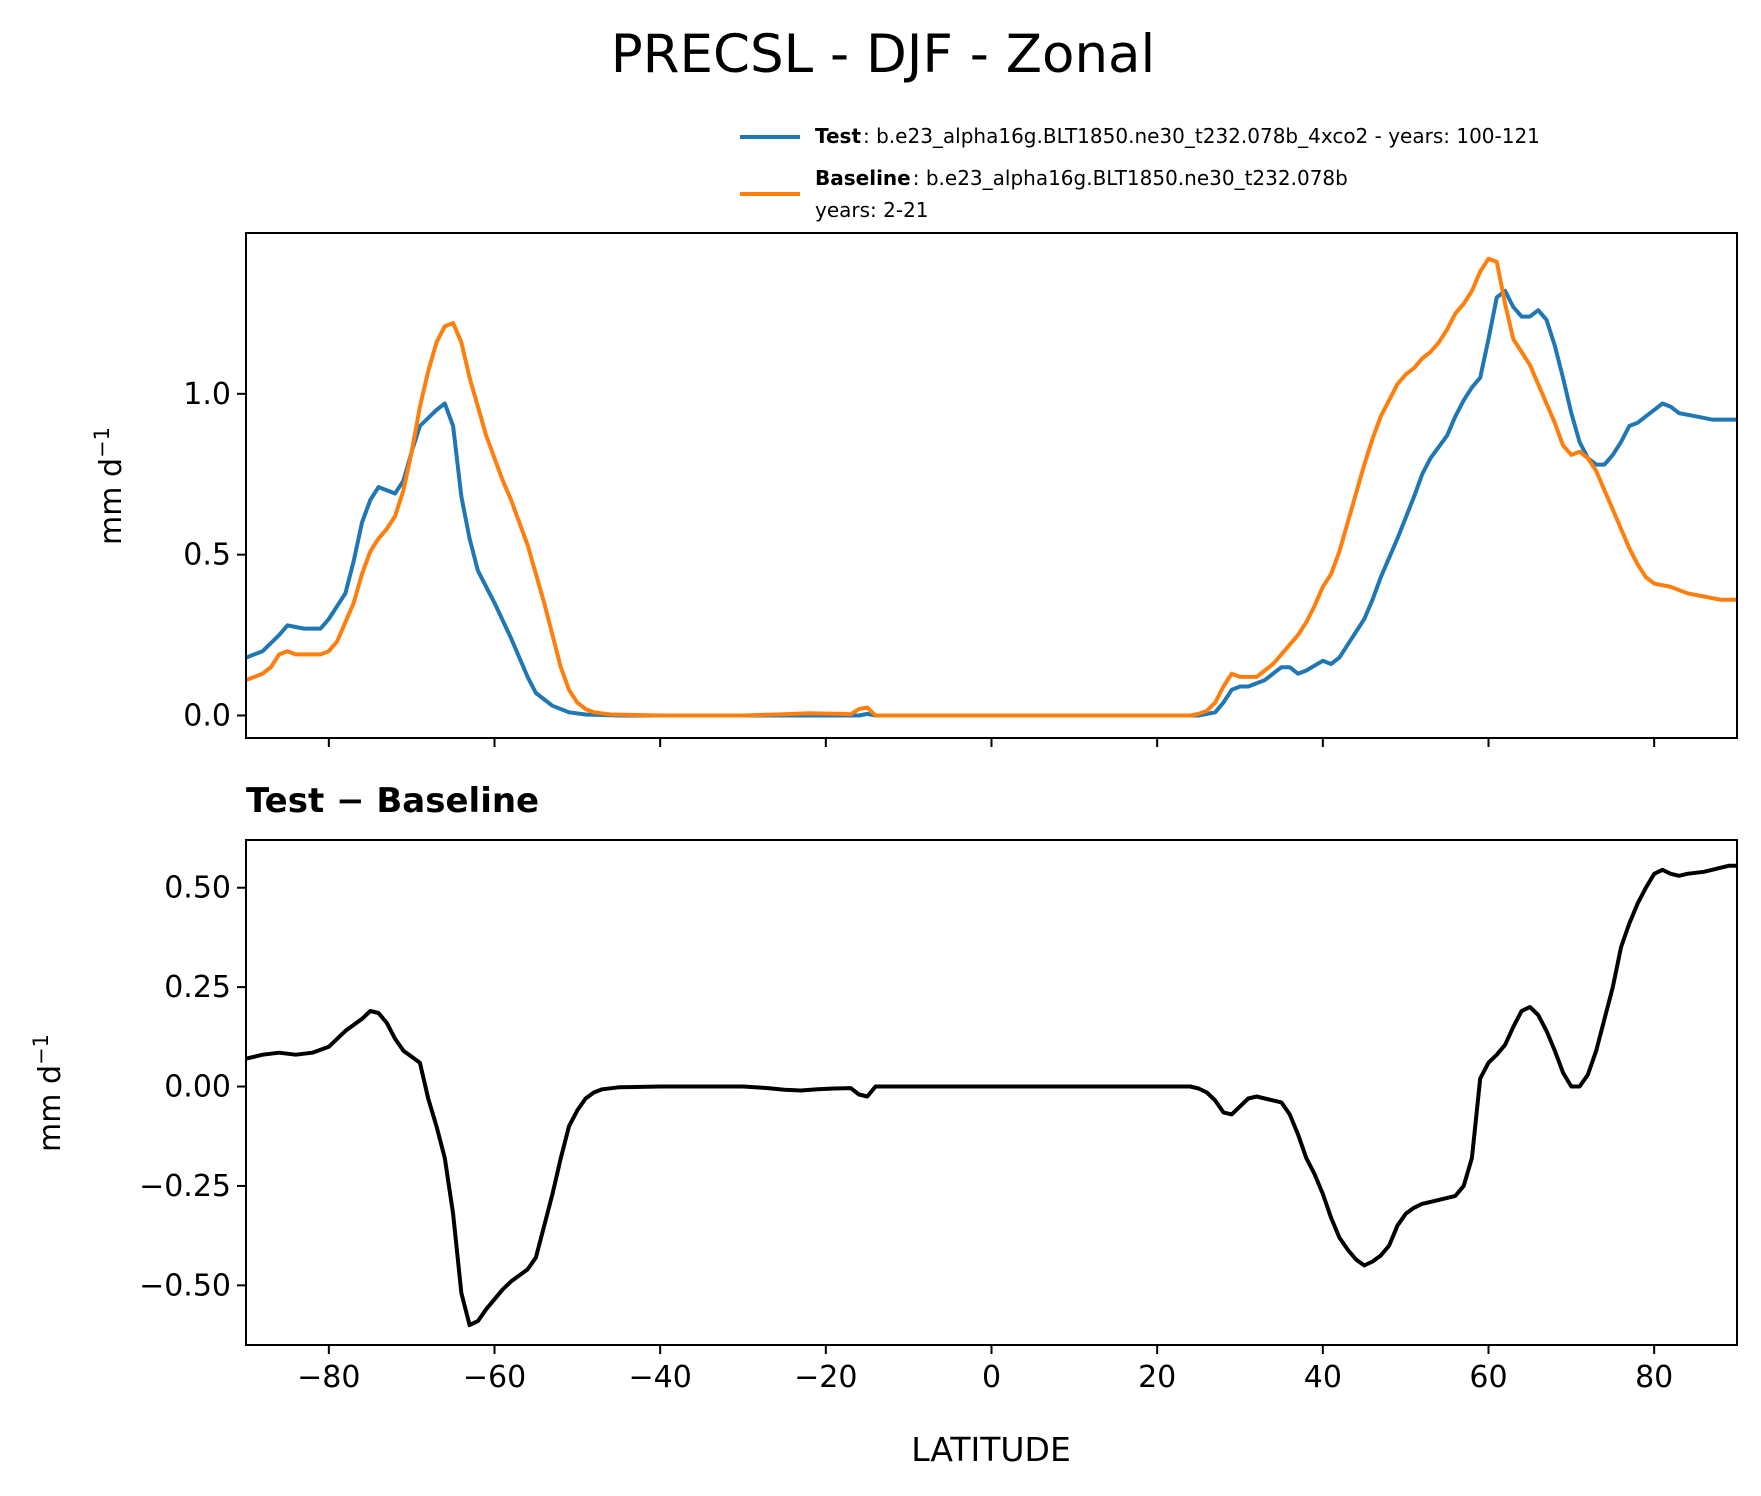 This screenshot has width=1761, height=1496. I want to click on top-ylabel: mm d−1, so click(109, 486).